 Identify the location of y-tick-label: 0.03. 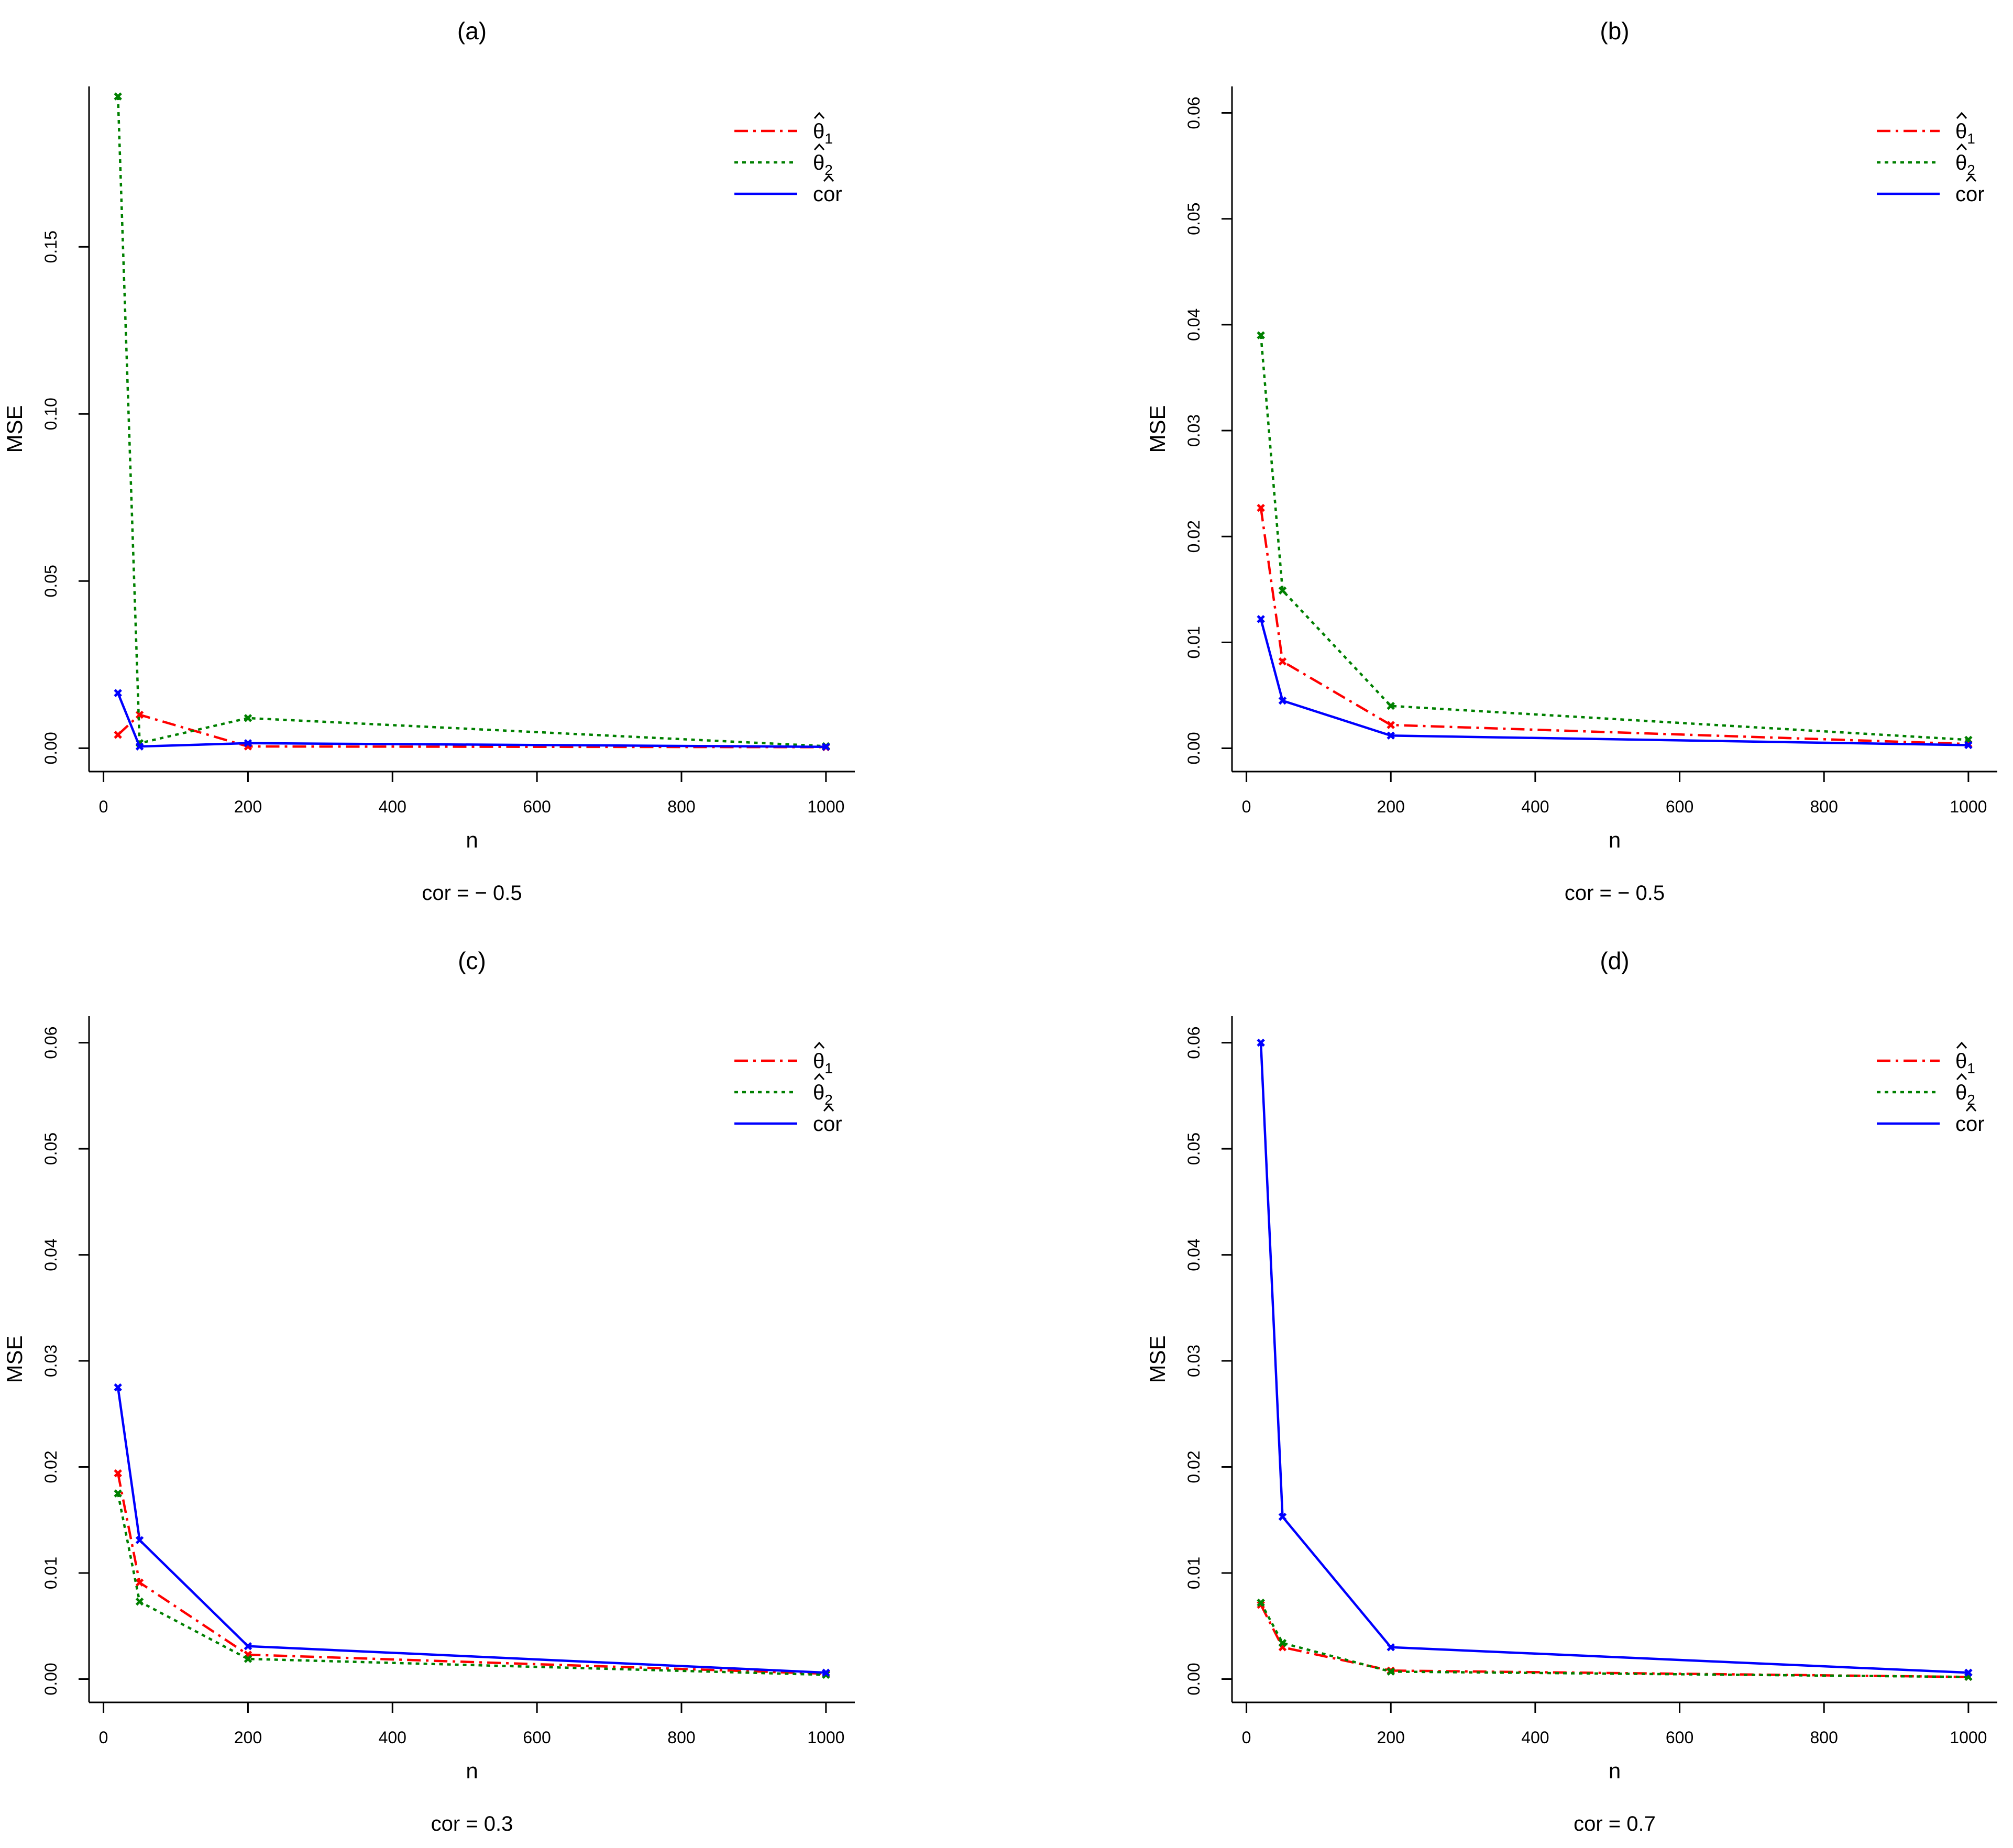
(50, 1361).